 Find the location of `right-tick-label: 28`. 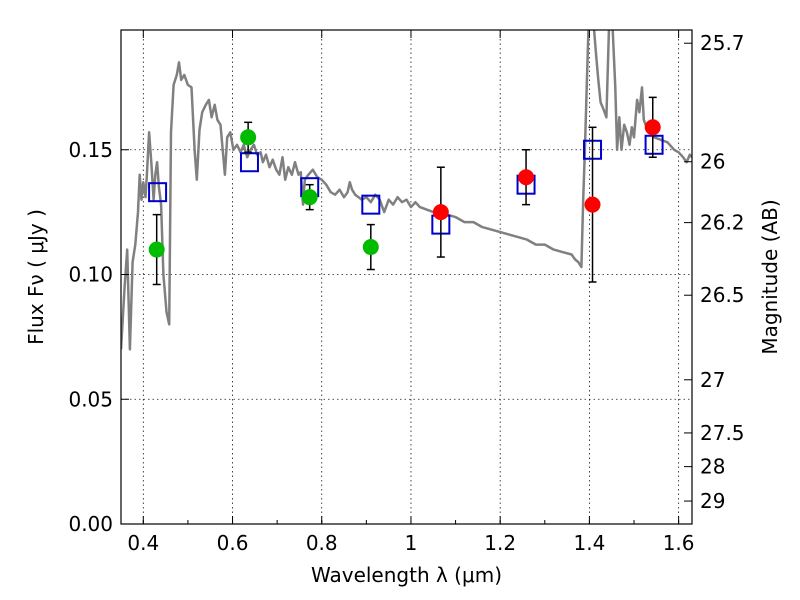

right-tick-label: 28 is located at coordinates (712, 467).